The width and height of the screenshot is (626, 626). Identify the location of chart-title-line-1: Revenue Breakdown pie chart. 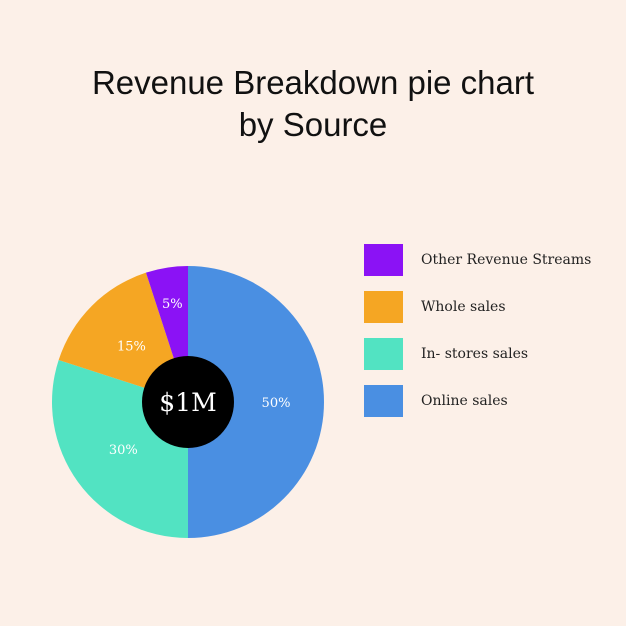
(313, 82).